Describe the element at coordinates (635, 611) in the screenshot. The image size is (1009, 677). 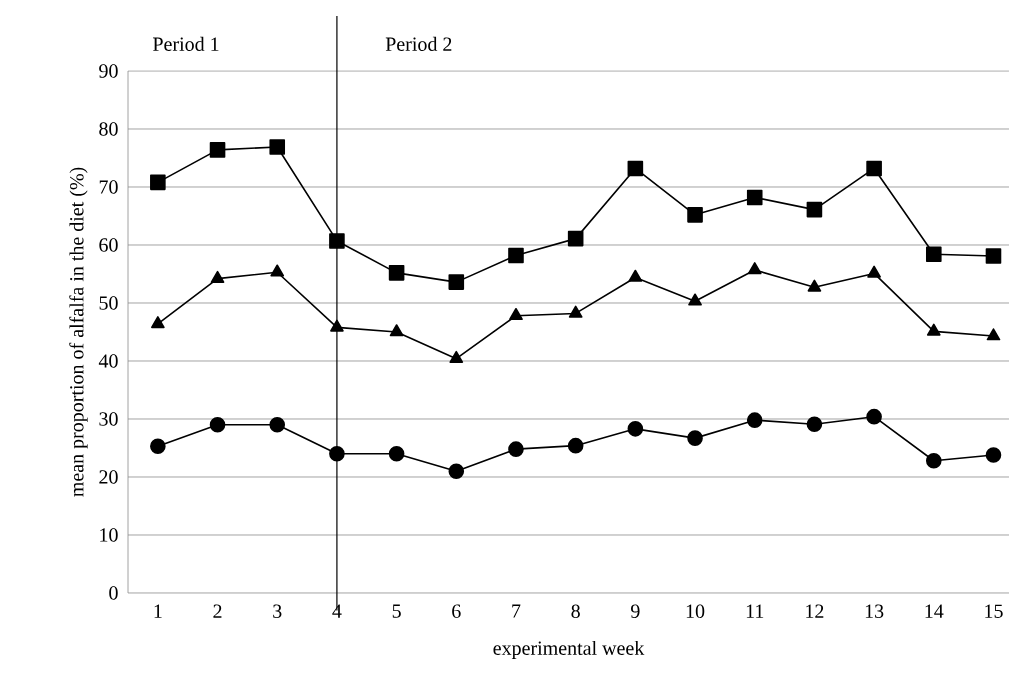
I see `x-tick-label: 9` at that location.